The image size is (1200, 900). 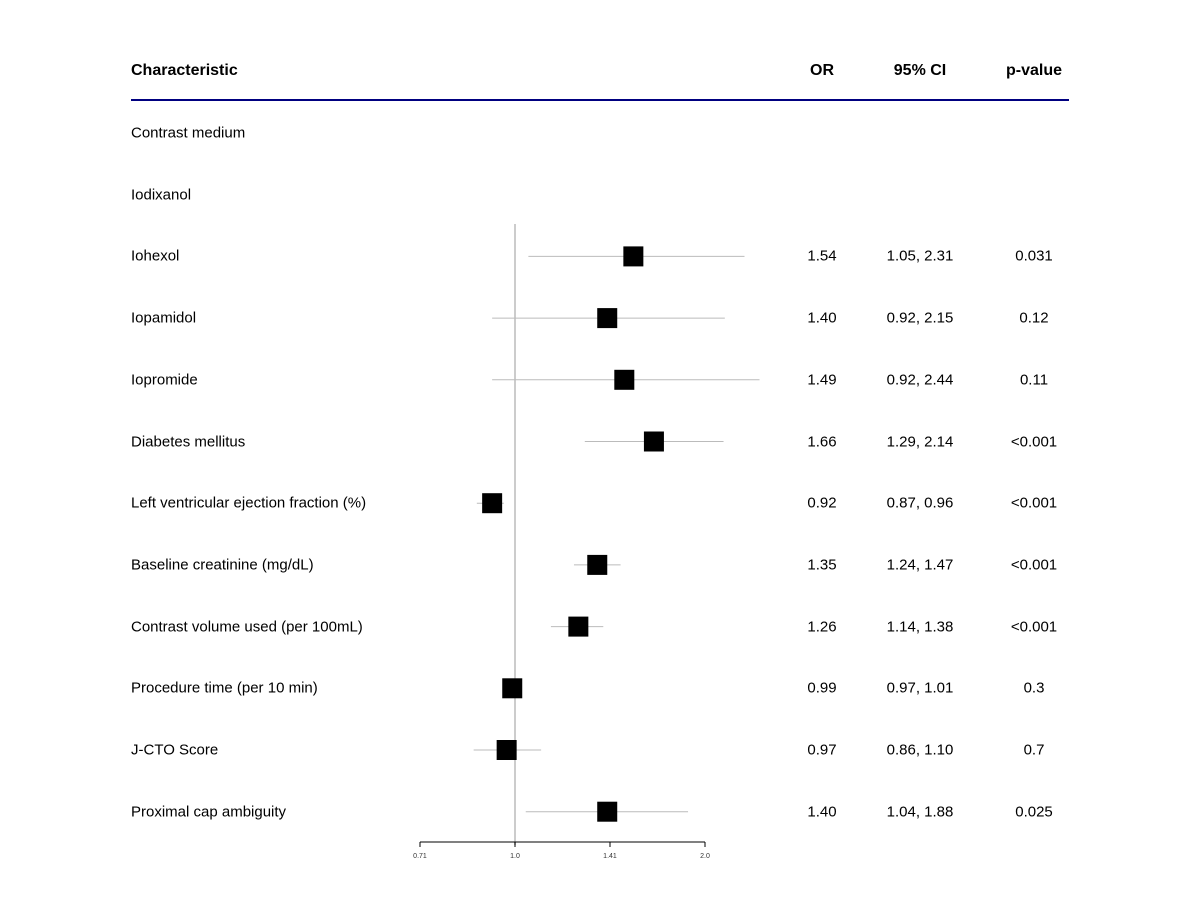 I want to click on header-p: p-value, so click(x=1034, y=70).